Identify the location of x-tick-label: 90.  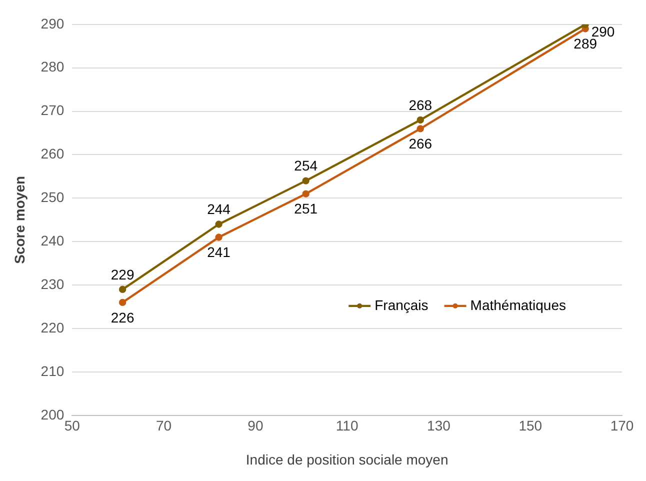
(256, 426).